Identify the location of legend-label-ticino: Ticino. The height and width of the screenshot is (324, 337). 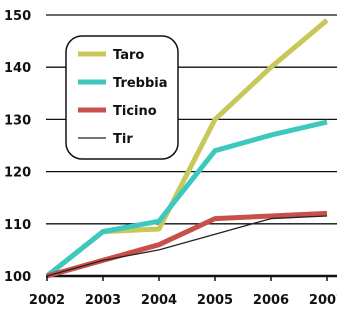
(135, 111).